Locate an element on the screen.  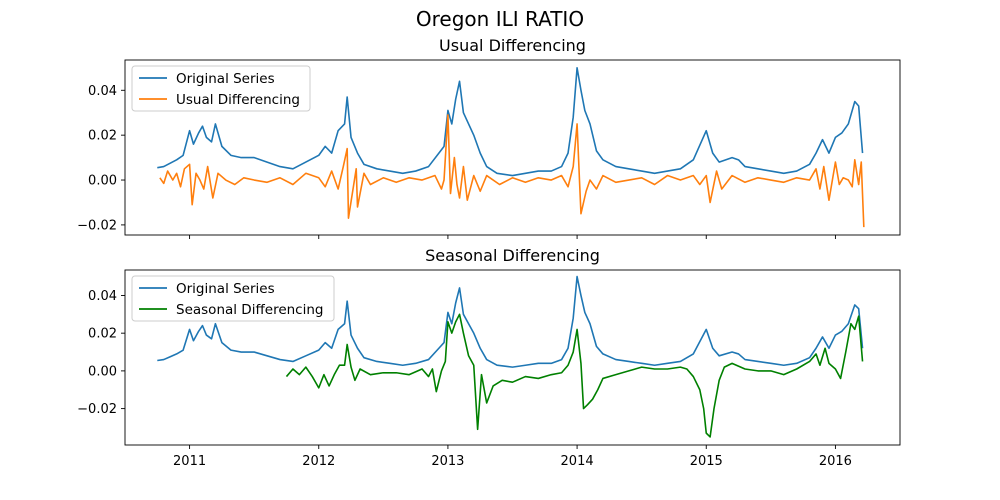
x-tick-label: 2016 is located at coordinates (835, 461).